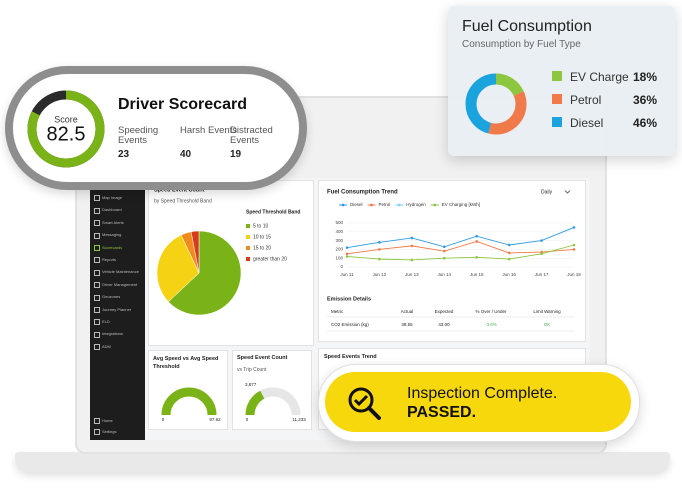 This screenshot has width=682, height=500. I want to click on legend-value: 18%, so click(644, 77).